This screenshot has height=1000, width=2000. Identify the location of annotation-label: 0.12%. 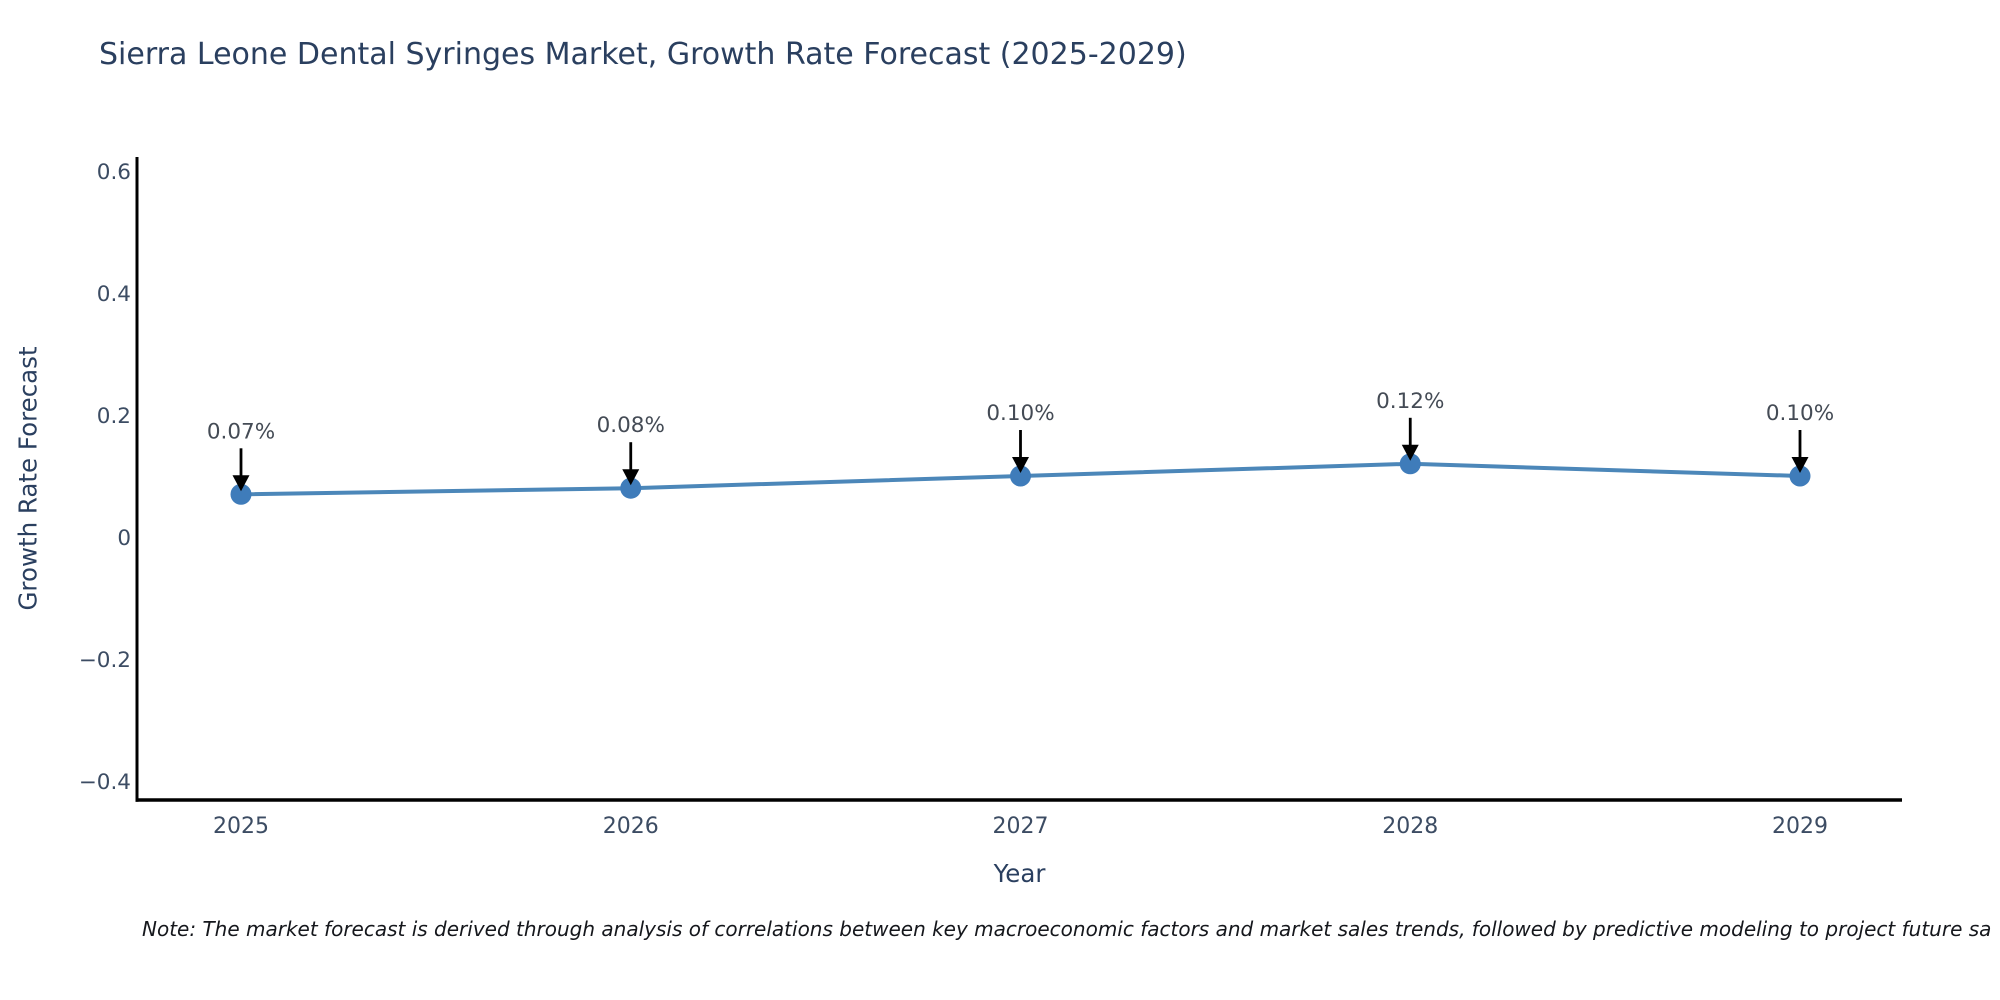
(1410, 401).